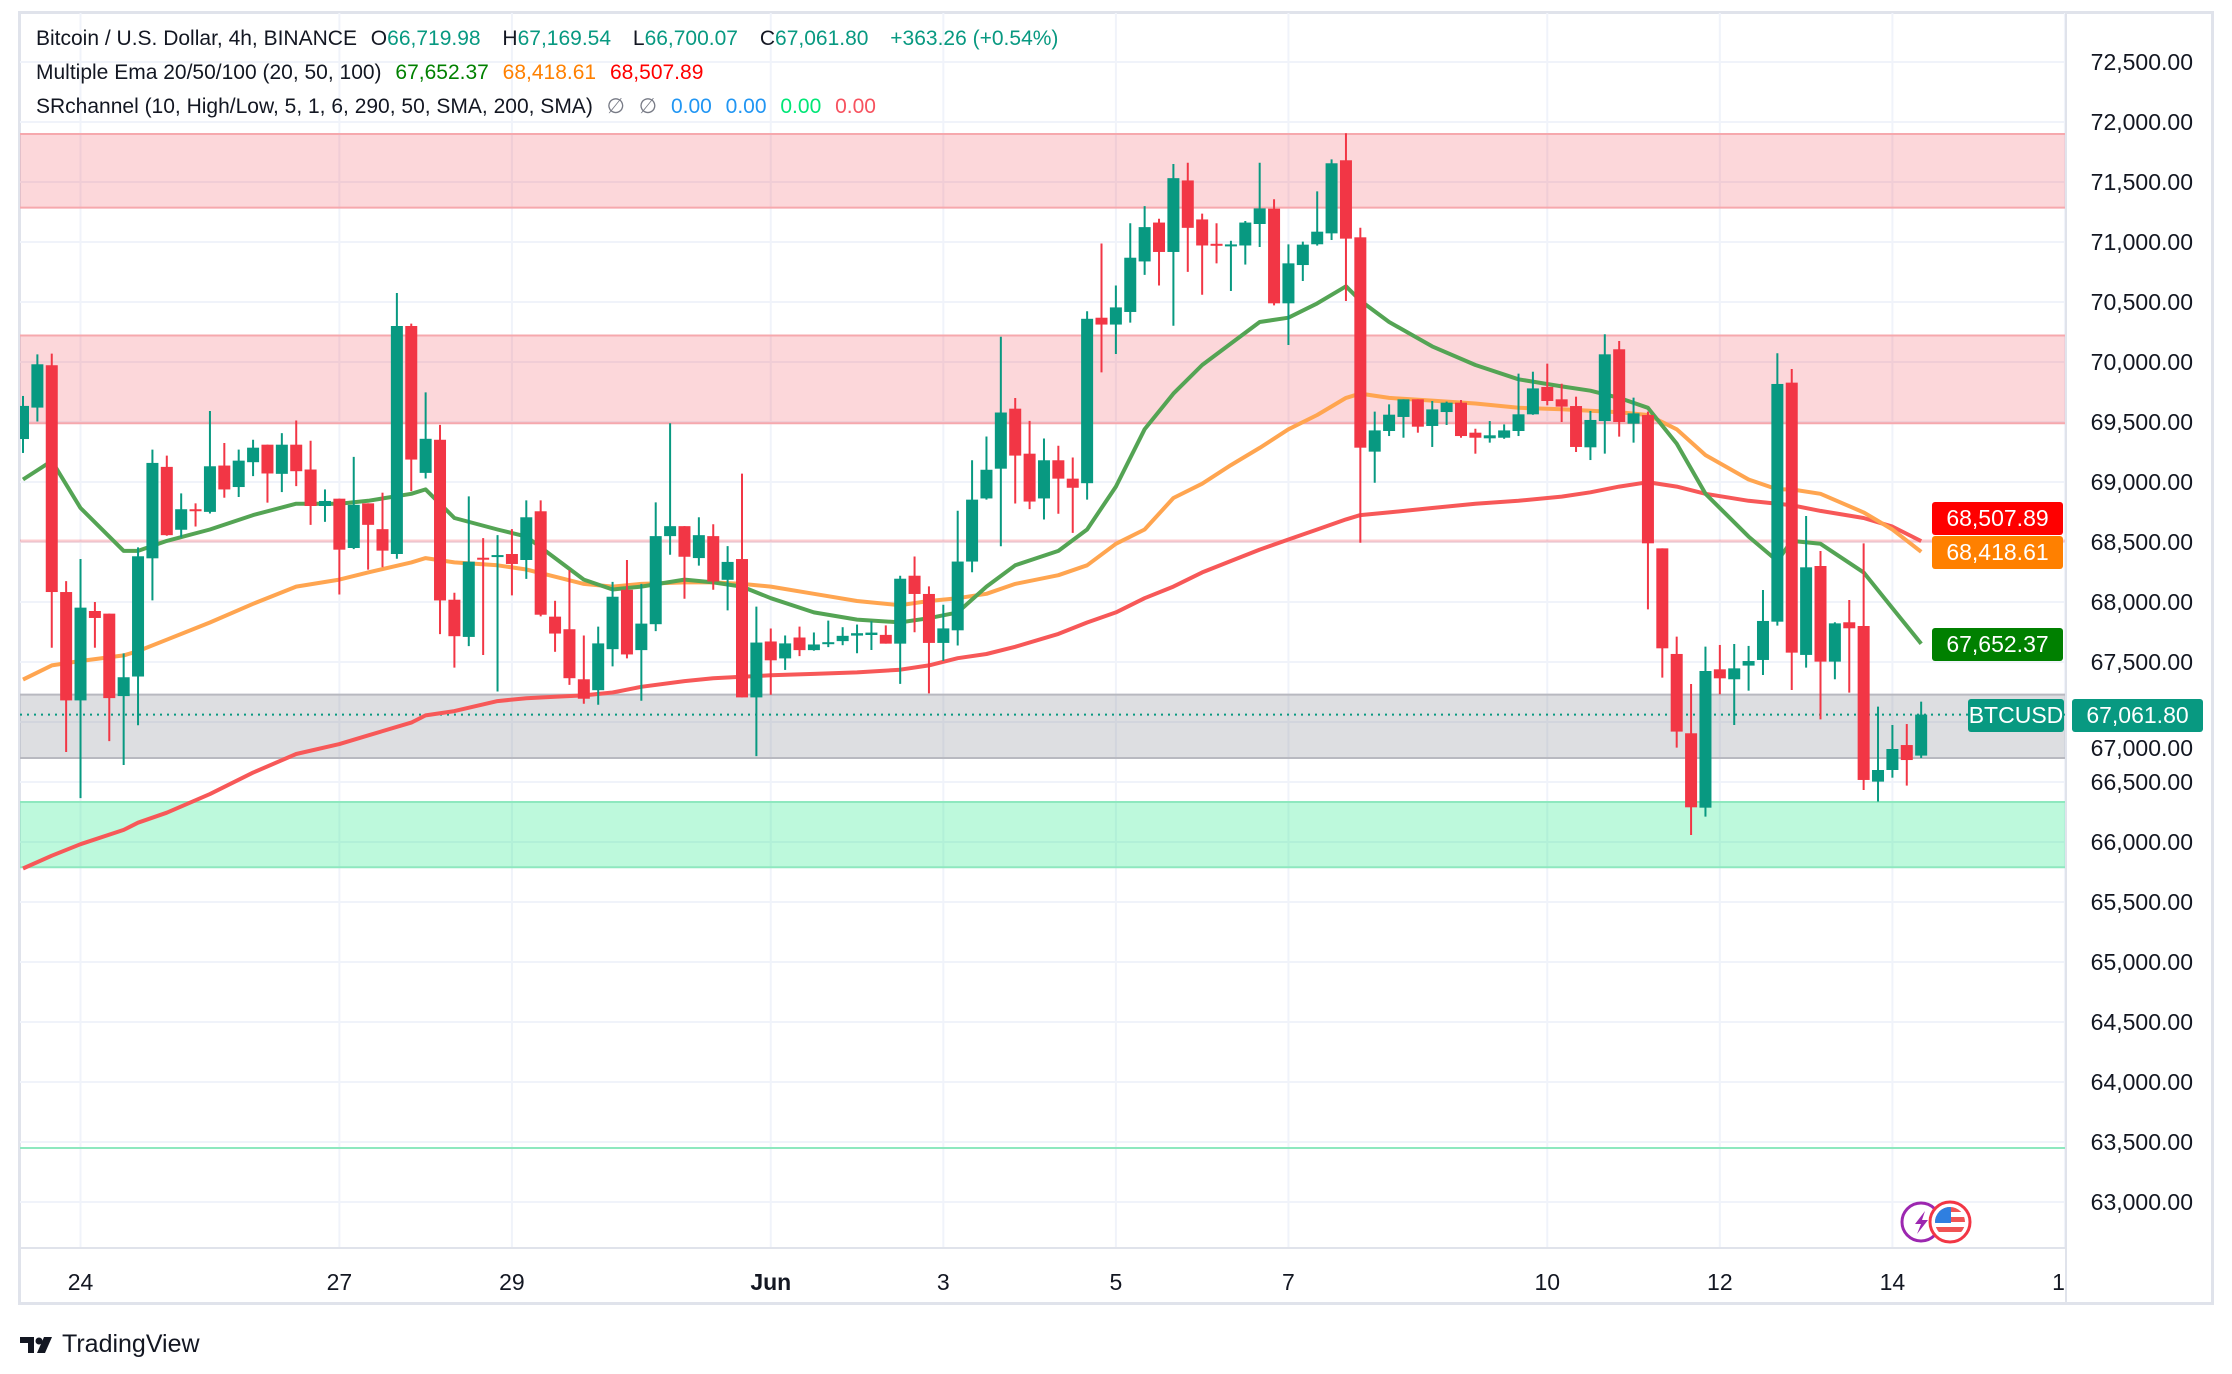 The height and width of the screenshot is (1374, 2232). I want to click on close-label: C, so click(767, 38).